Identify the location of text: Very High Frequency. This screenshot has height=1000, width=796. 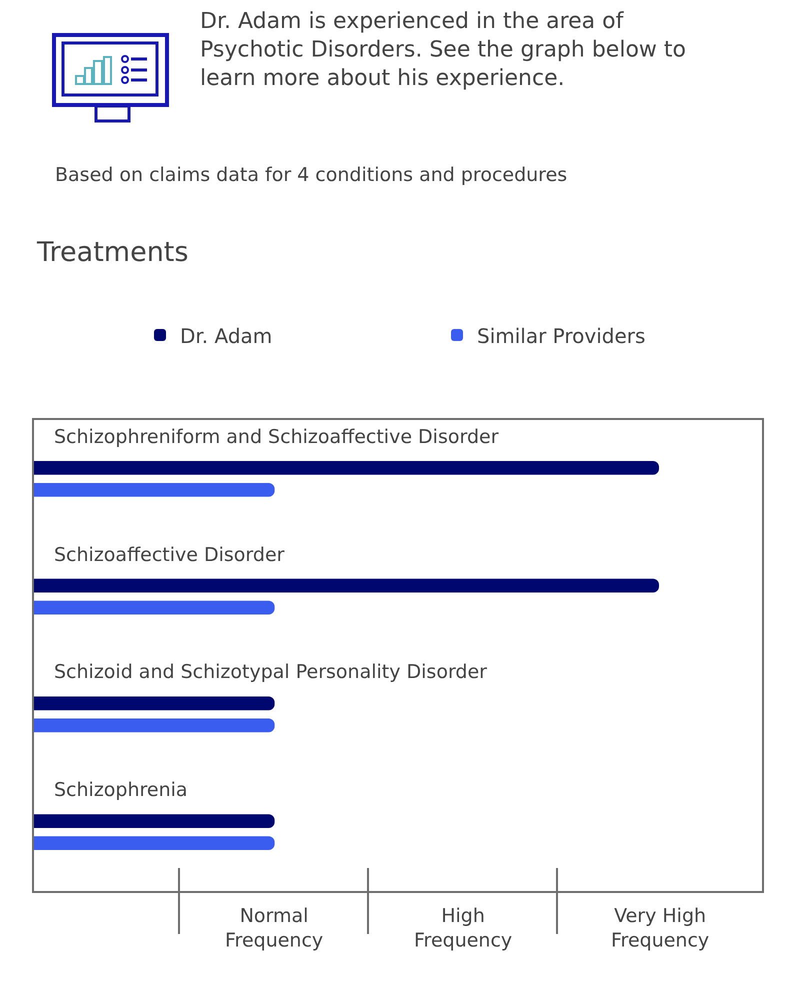
(660, 928).